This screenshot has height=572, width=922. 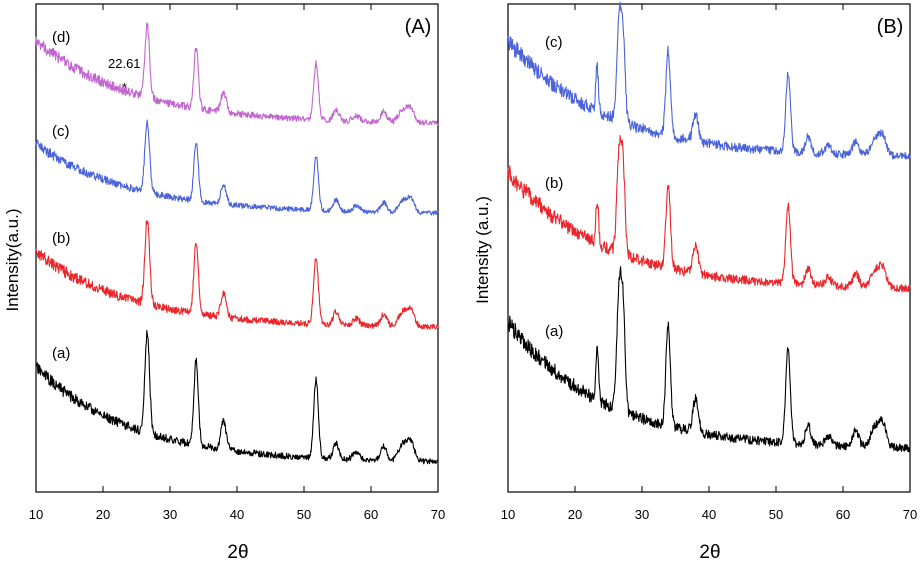 I want to click on panel-a-series-labels: (a) (b) (c) (d), so click(x=61, y=195).